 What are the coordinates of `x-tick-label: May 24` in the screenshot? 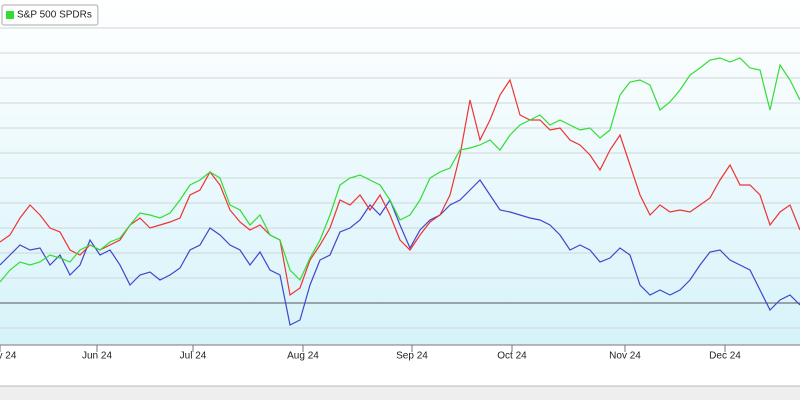 It's located at (8, 356).